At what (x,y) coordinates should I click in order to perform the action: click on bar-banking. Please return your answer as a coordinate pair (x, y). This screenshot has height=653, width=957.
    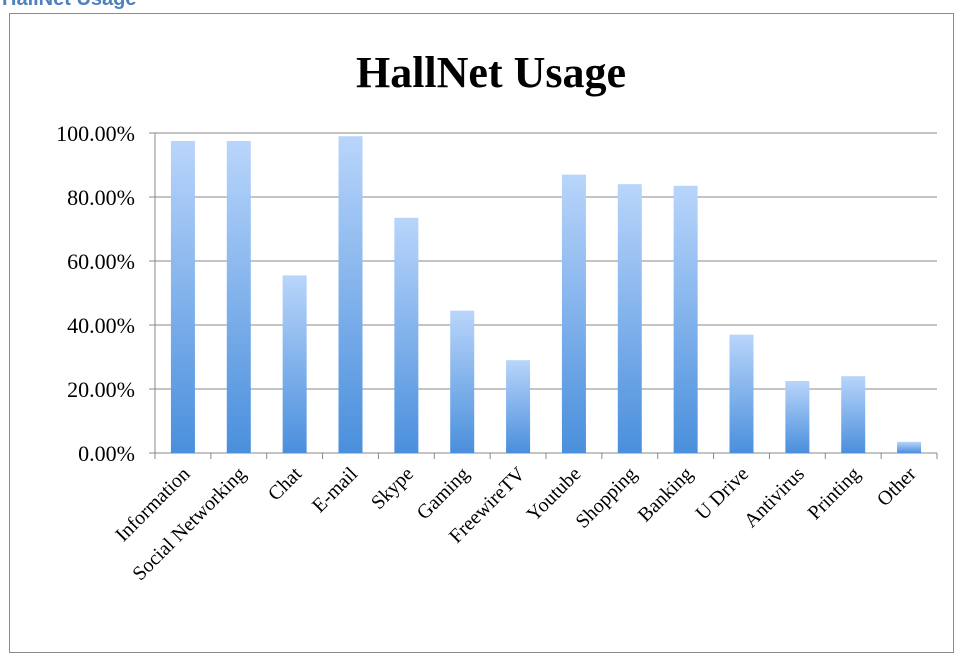
    Looking at the image, I should click on (685, 319).